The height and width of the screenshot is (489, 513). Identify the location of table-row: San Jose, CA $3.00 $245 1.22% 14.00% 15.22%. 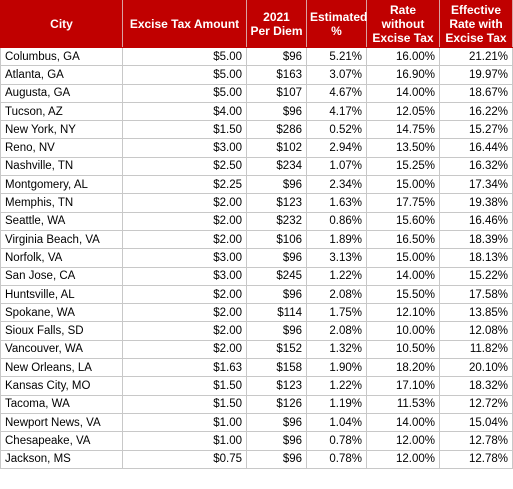
(256, 276).